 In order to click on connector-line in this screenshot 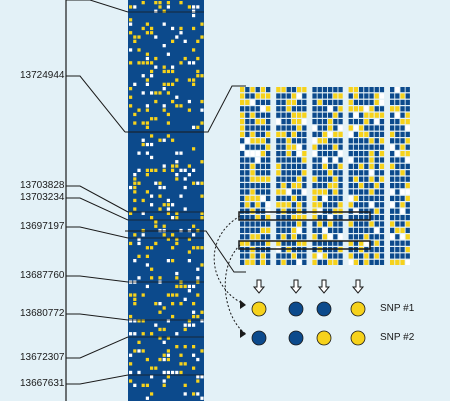, I will do `click(97, 209)`.